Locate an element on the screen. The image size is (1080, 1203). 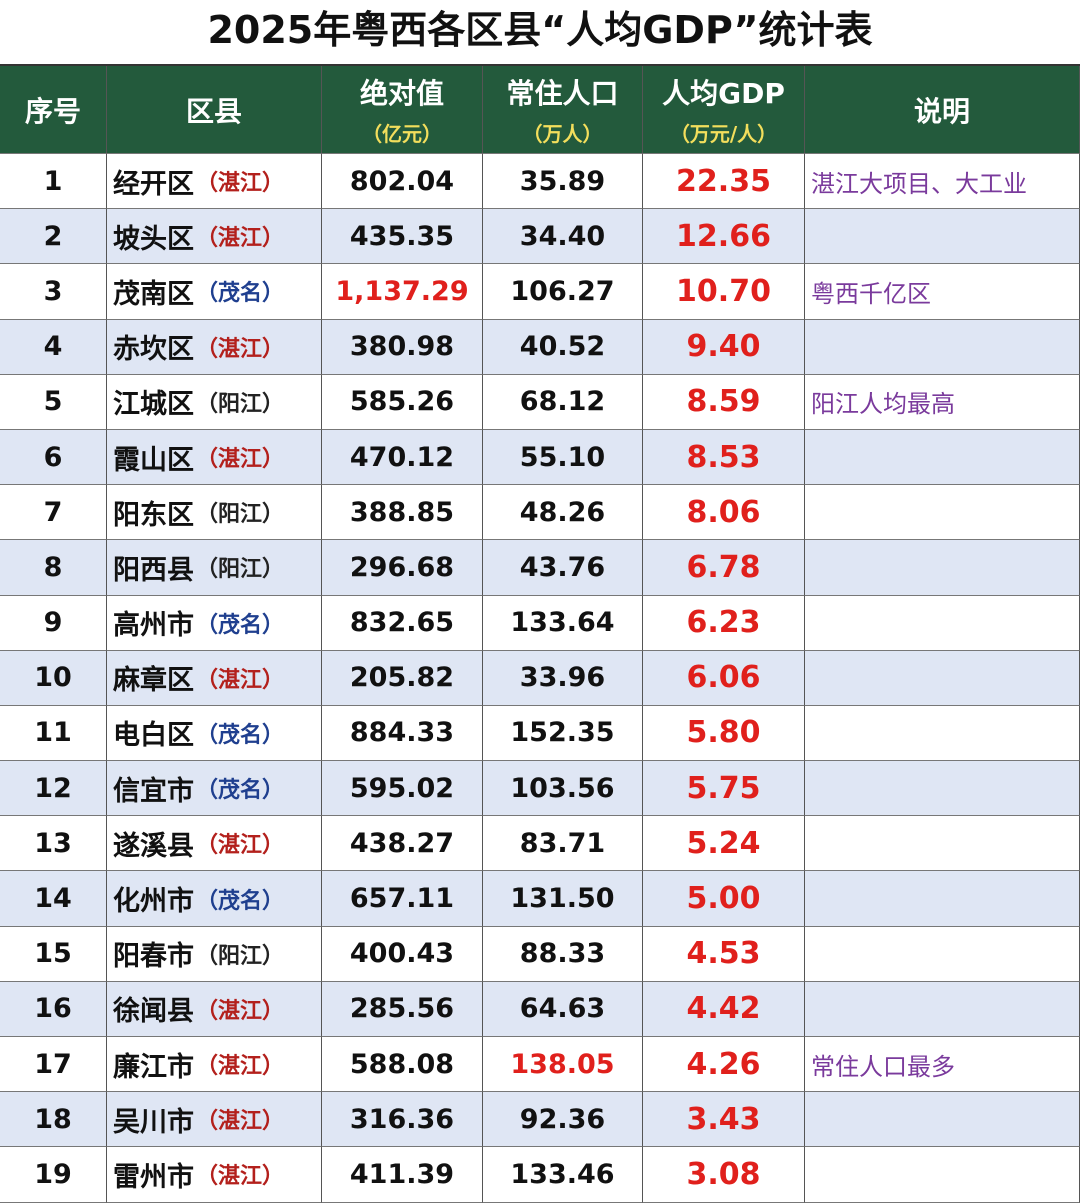
index-cell: 7 is located at coordinates (53, 513).